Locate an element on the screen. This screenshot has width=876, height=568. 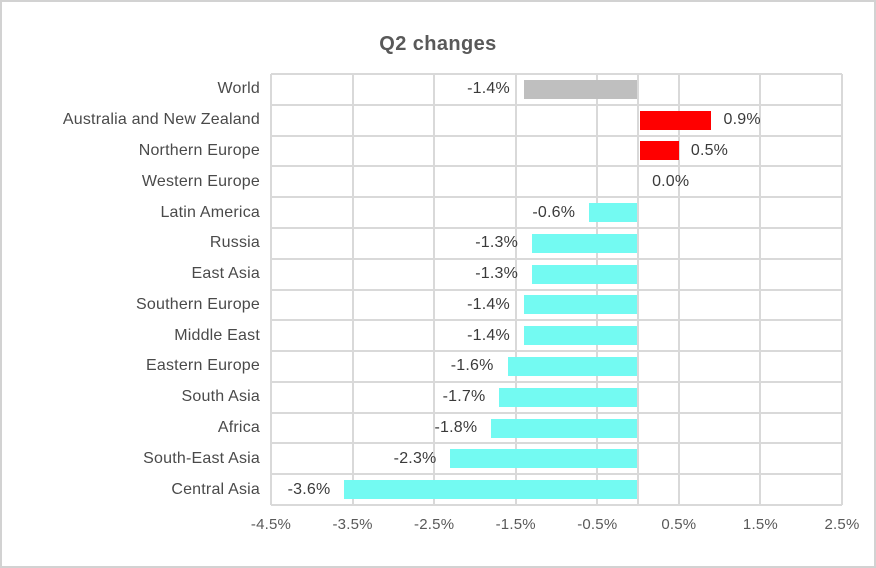
x-tick-label-2.5-neg: -2.5% is located at coordinates (434, 524).